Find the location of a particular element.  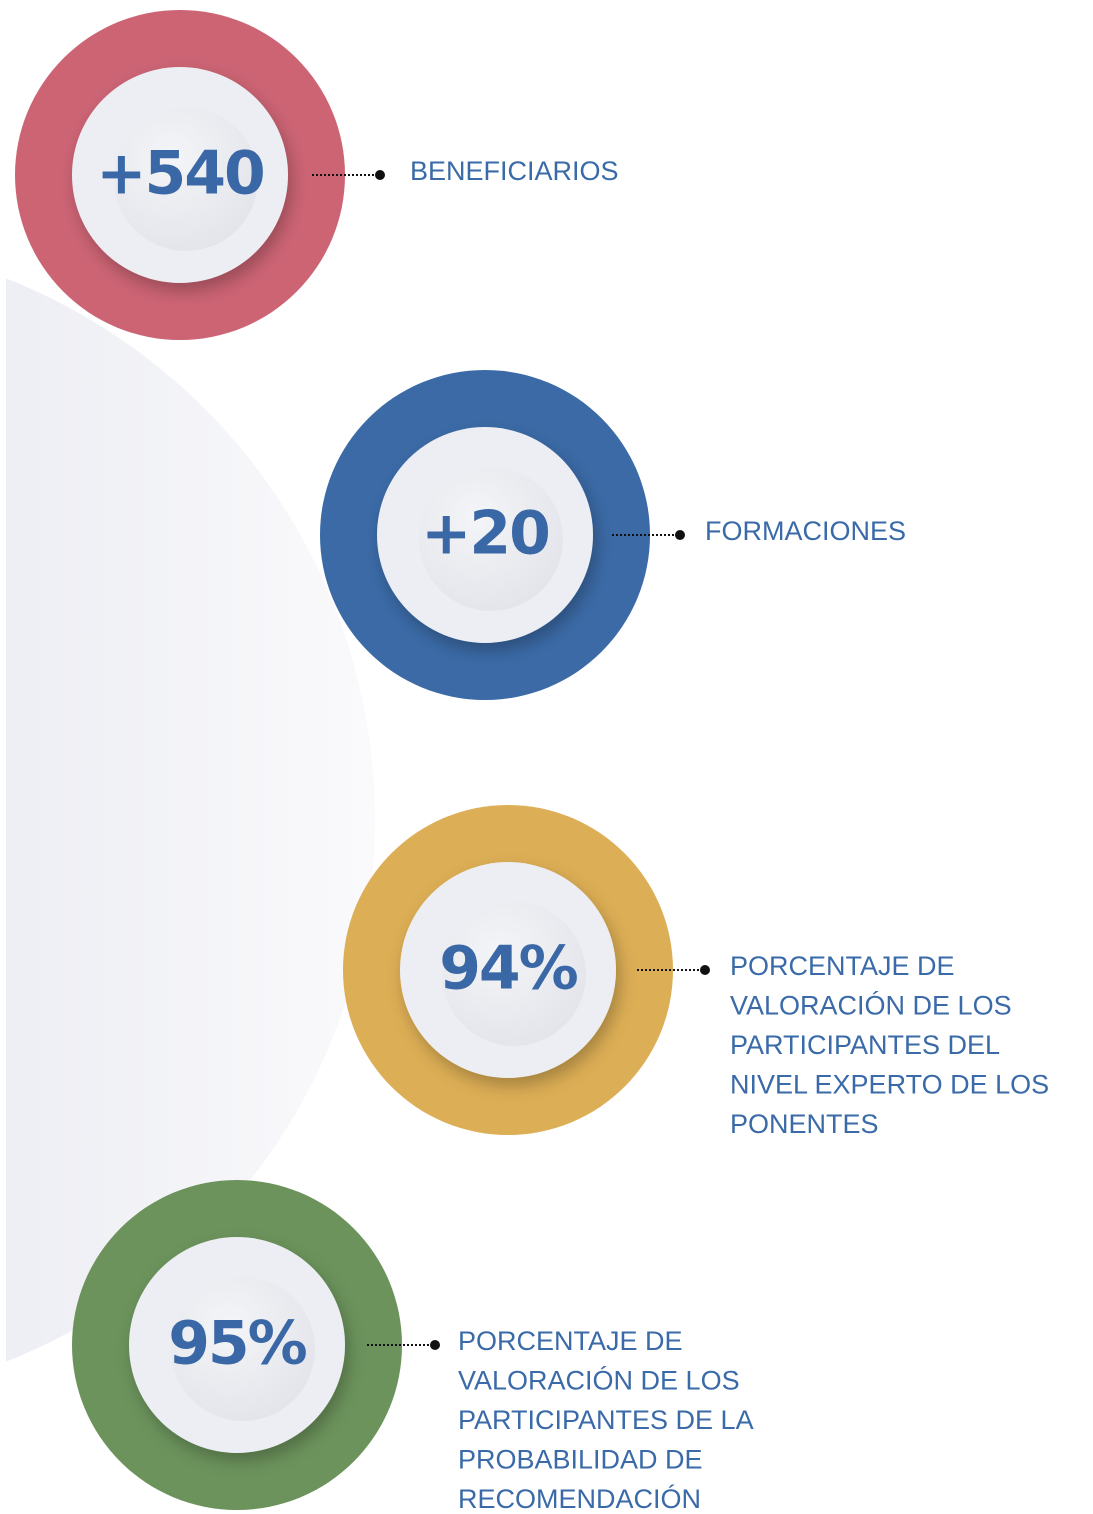

stat-item: +540 BENEFICIARIOS is located at coordinates (317, 175).